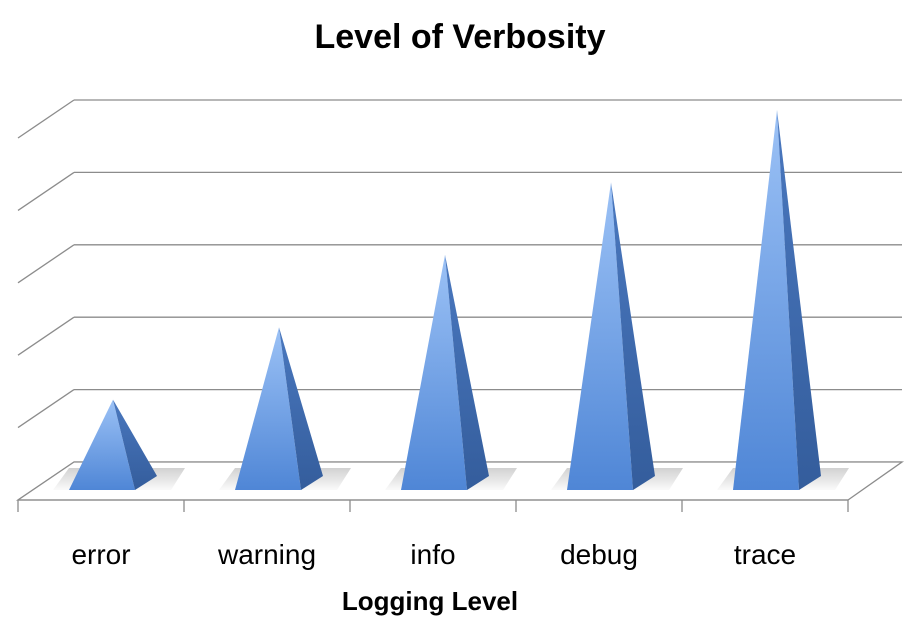 The image size is (920, 644). I want to click on x-tick-label: debug, so click(599, 554).